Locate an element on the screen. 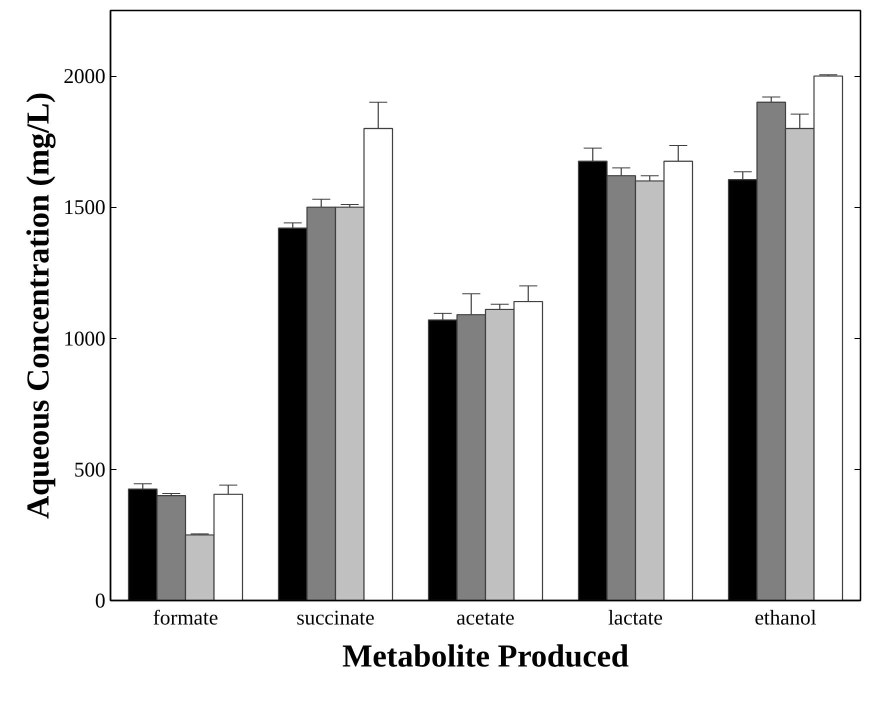 This screenshot has width=889, height=717. y-tick-label: 0 is located at coordinates (100, 600).